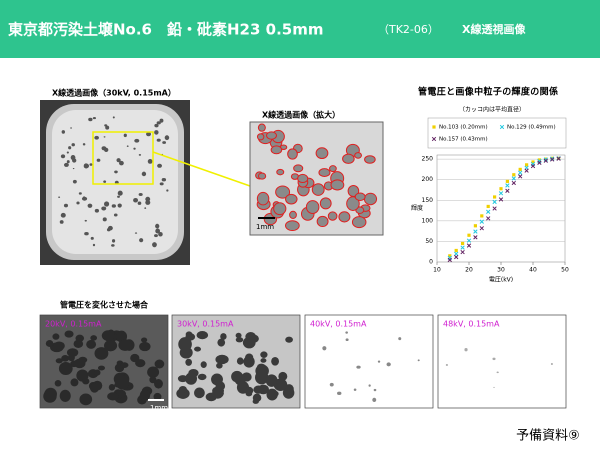  I want to click on zoom-scale: 1mm, so click(265, 227).